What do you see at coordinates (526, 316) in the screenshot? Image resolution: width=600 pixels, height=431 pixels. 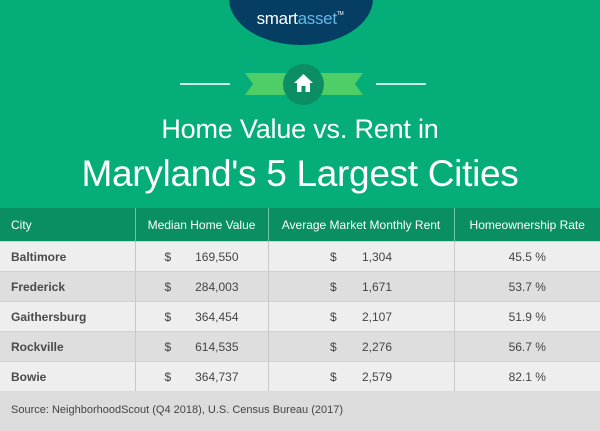 I see `homeownership-cell: 51.9 %` at bounding box center [526, 316].